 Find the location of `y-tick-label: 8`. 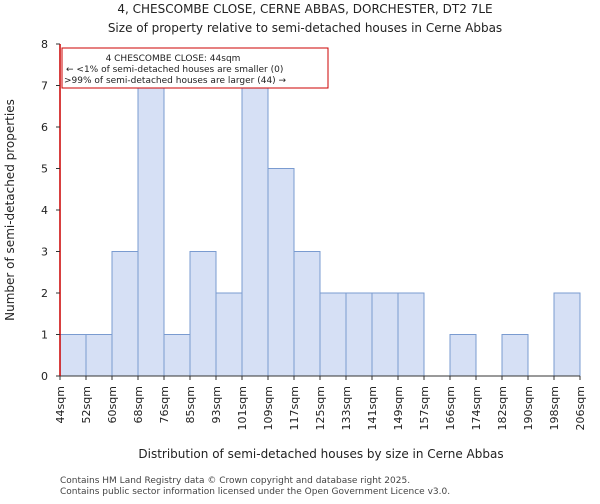

y-tick-label: 8 is located at coordinates (44, 44).